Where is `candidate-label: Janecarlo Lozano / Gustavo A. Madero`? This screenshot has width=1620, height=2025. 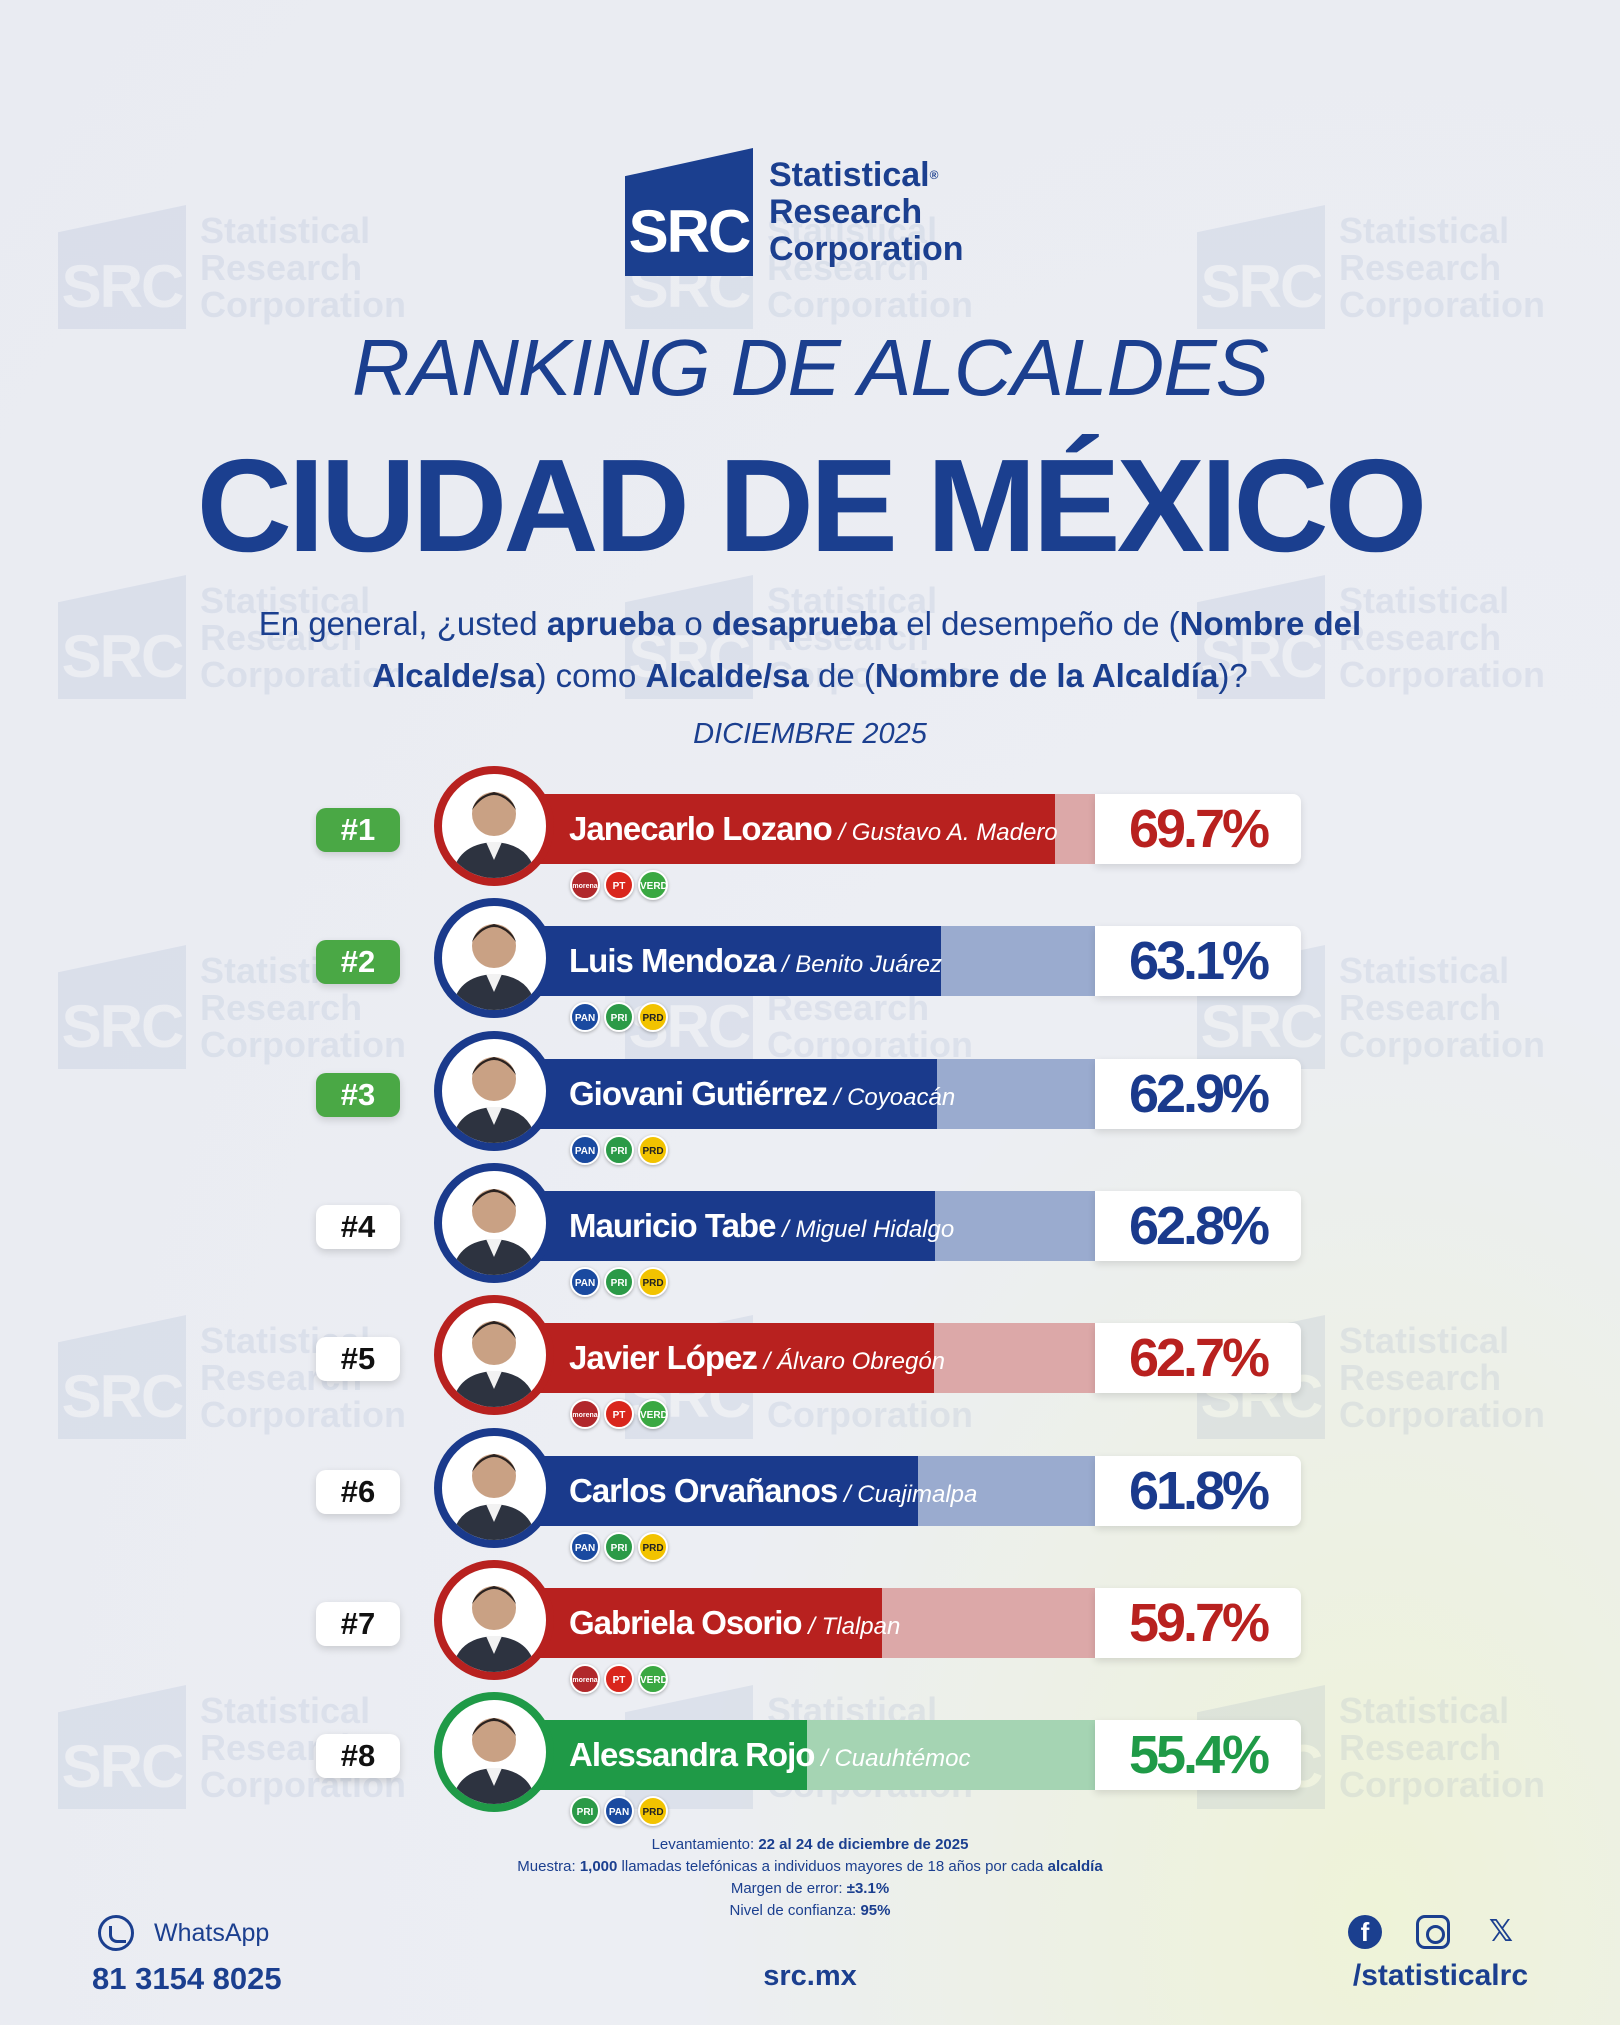 candidate-label: Janecarlo Lozano / Gustavo A. Madero is located at coordinates (813, 829).